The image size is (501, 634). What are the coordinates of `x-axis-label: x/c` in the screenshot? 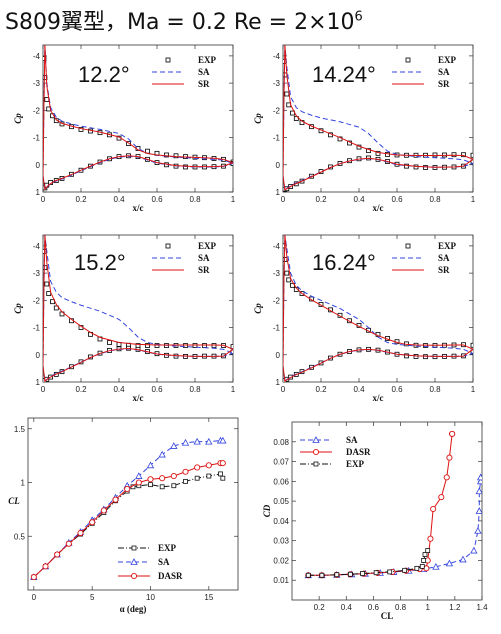 It's located at (138, 398).